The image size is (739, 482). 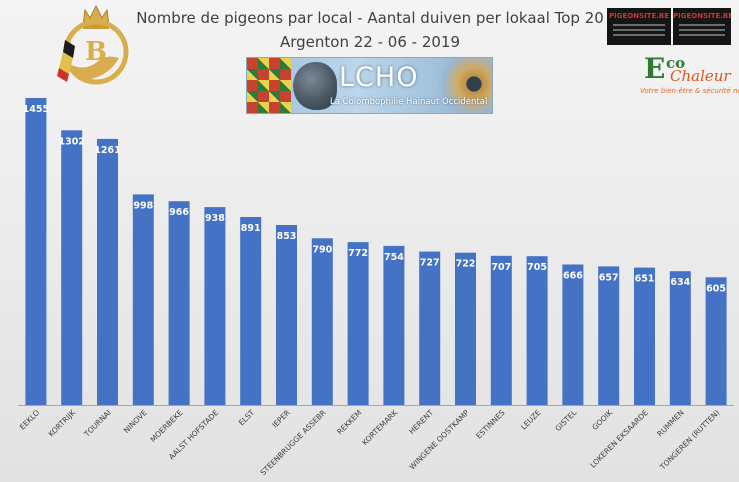 I want to click on bar-rekkem, so click(x=358, y=323).